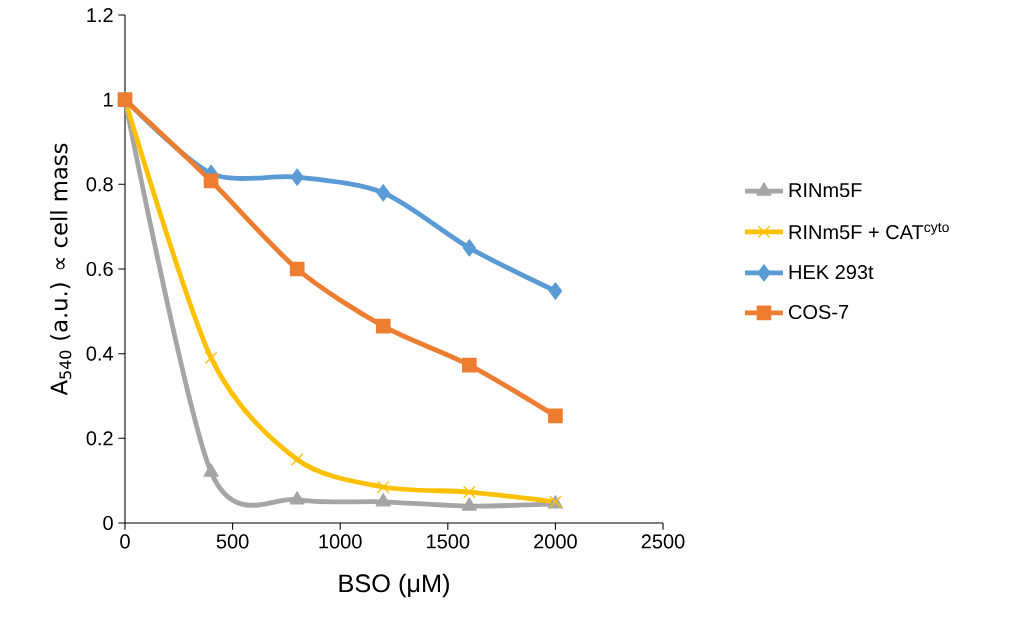 The image size is (1023, 635). What do you see at coordinates (61, 269) in the screenshot?
I see `y-axis-title: A$_{540}$ (a.u.) ∝ cell mass` at bounding box center [61, 269].